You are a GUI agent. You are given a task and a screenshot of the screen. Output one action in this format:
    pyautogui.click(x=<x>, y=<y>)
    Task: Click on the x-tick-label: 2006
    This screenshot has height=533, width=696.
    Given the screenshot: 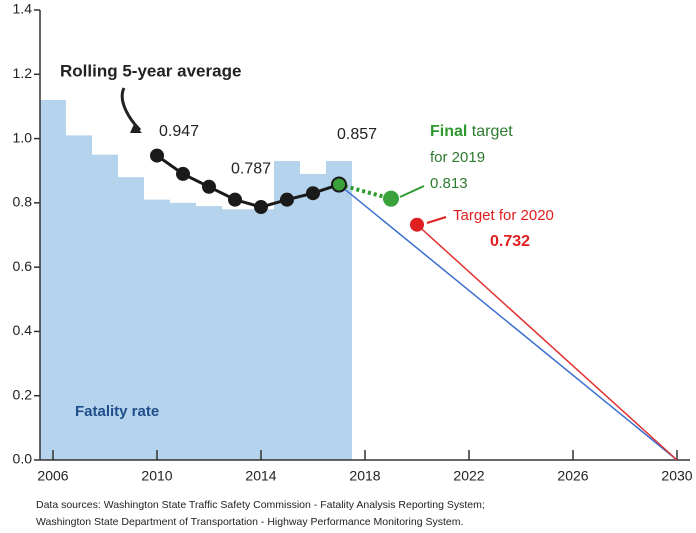 What is the action you would take?
    pyautogui.click(x=52, y=476)
    